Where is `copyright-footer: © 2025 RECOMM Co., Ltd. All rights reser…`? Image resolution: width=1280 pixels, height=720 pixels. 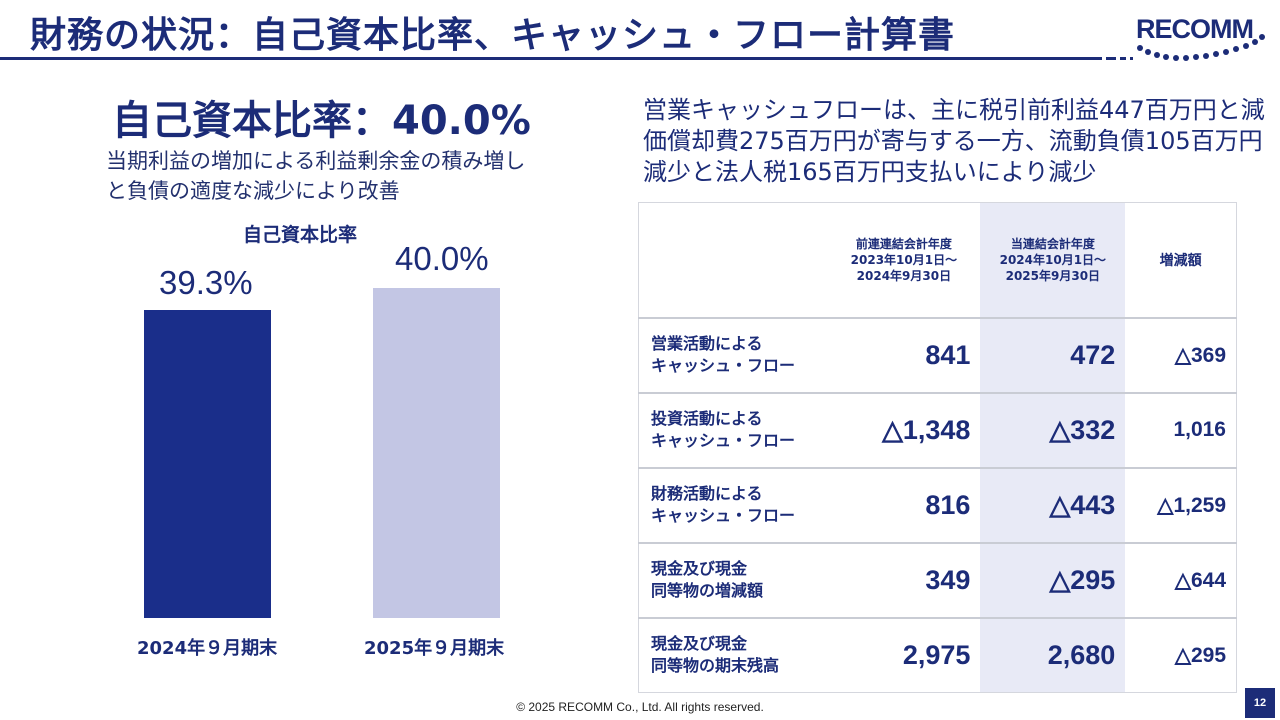
copyright-footer: © 2025 RECOMM Co., Ltd. All rights reser… is located at coordinates (640, 707).